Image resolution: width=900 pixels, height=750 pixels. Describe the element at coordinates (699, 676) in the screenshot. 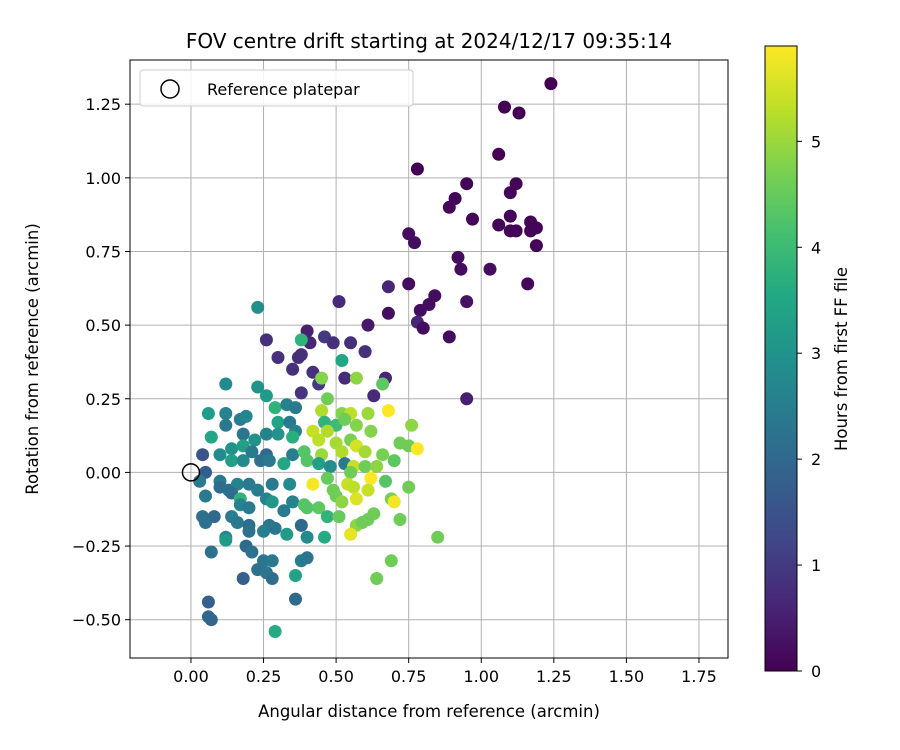

I see `x-tick-label: 1.75` at that location.